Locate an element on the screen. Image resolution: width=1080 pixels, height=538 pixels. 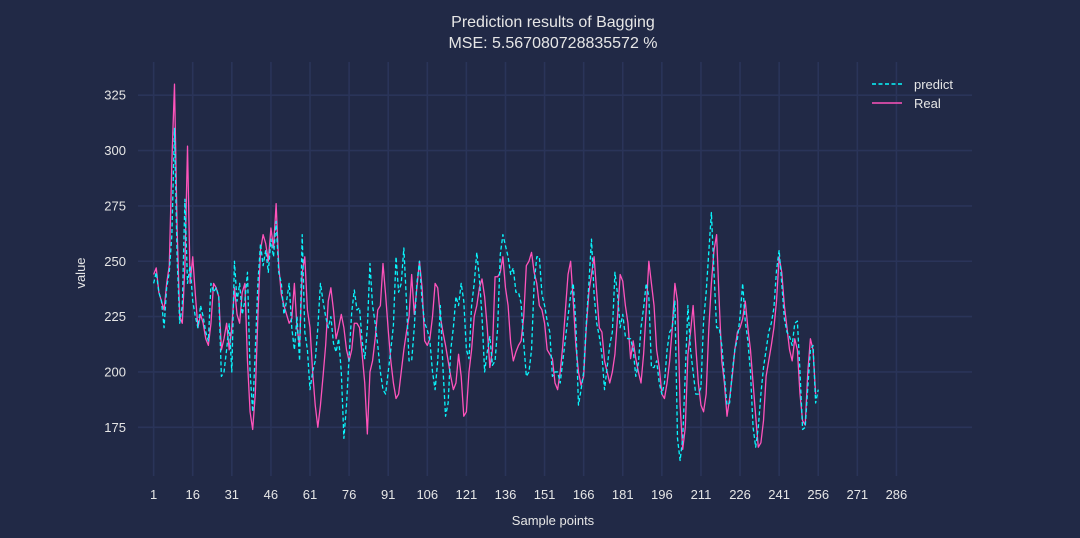
y-axis-label: value is located at coordinates (80, 272).